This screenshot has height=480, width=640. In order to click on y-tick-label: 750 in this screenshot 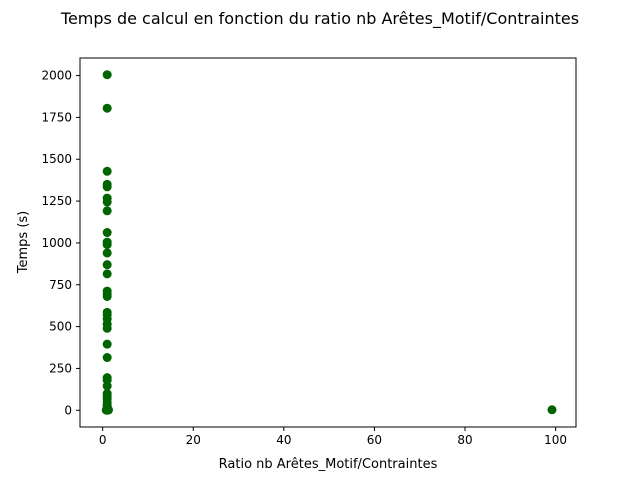, I will do `click(60, 285)`.